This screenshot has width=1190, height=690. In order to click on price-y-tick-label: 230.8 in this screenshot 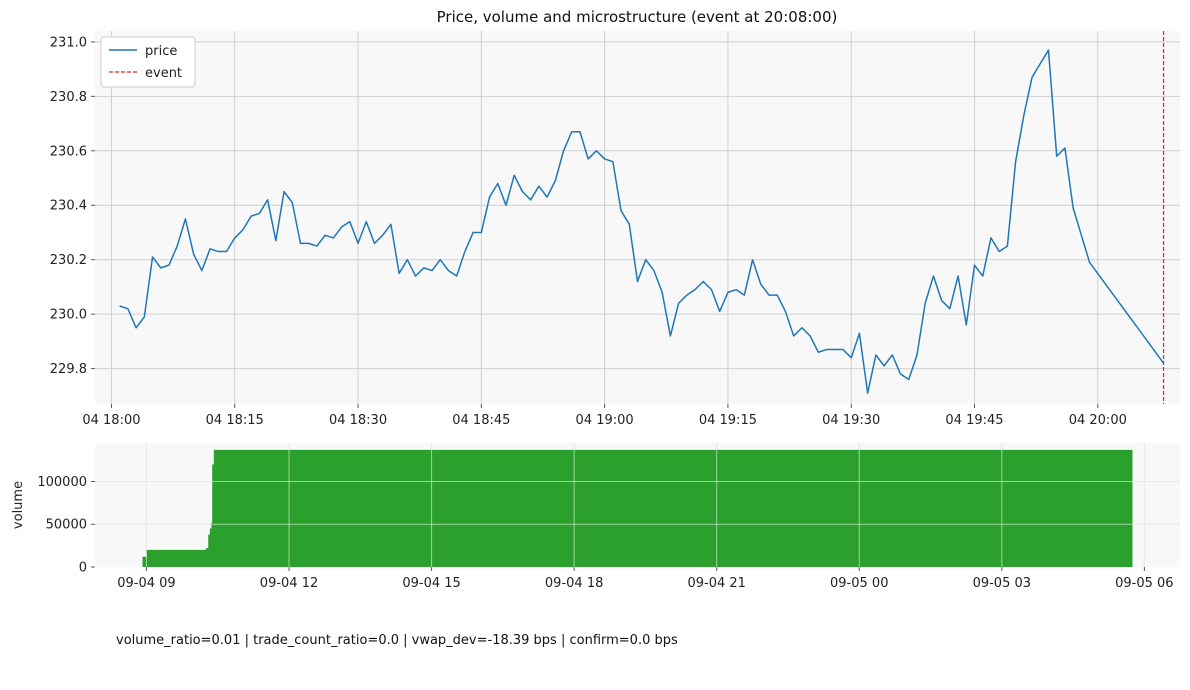, I will do `click(68, 97)`.